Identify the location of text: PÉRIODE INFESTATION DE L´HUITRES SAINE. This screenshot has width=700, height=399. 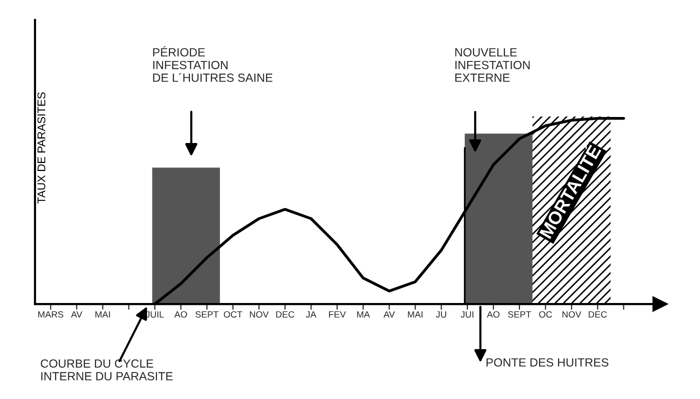
(212, 64).